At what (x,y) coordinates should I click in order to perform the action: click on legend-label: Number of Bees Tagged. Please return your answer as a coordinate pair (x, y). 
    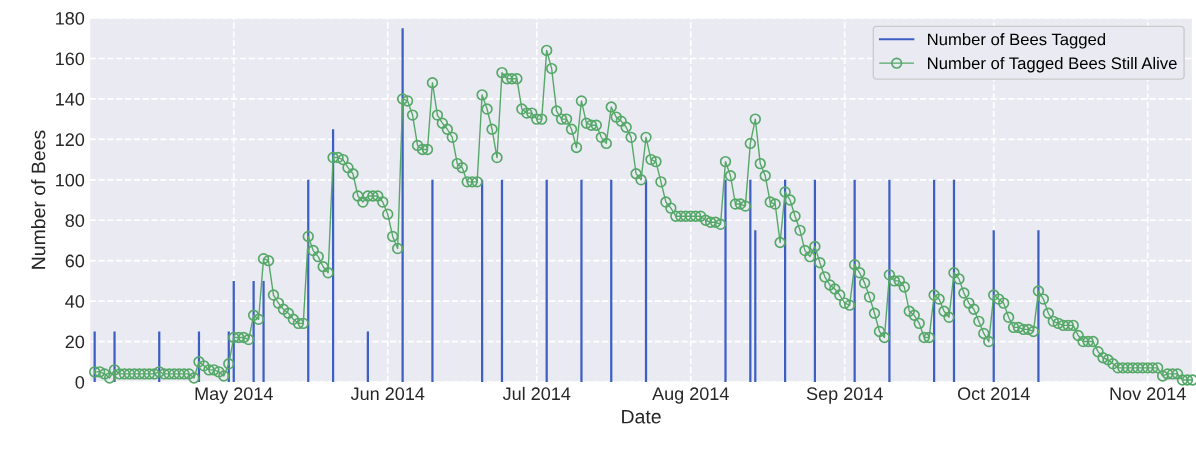
    Looking at the image, I should click on (1017, 41).